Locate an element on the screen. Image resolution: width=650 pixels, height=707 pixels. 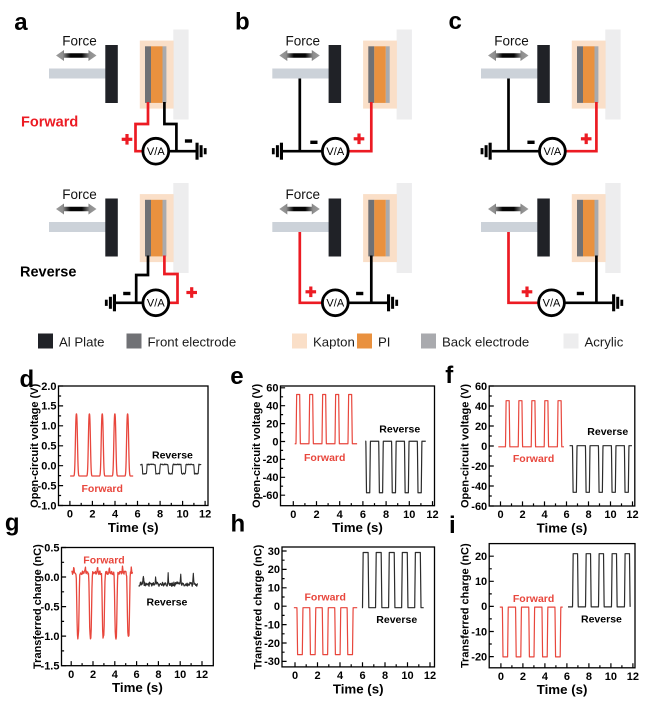
svg-text: Open-circuit voltage (V) is located at coordinates (257, 446).